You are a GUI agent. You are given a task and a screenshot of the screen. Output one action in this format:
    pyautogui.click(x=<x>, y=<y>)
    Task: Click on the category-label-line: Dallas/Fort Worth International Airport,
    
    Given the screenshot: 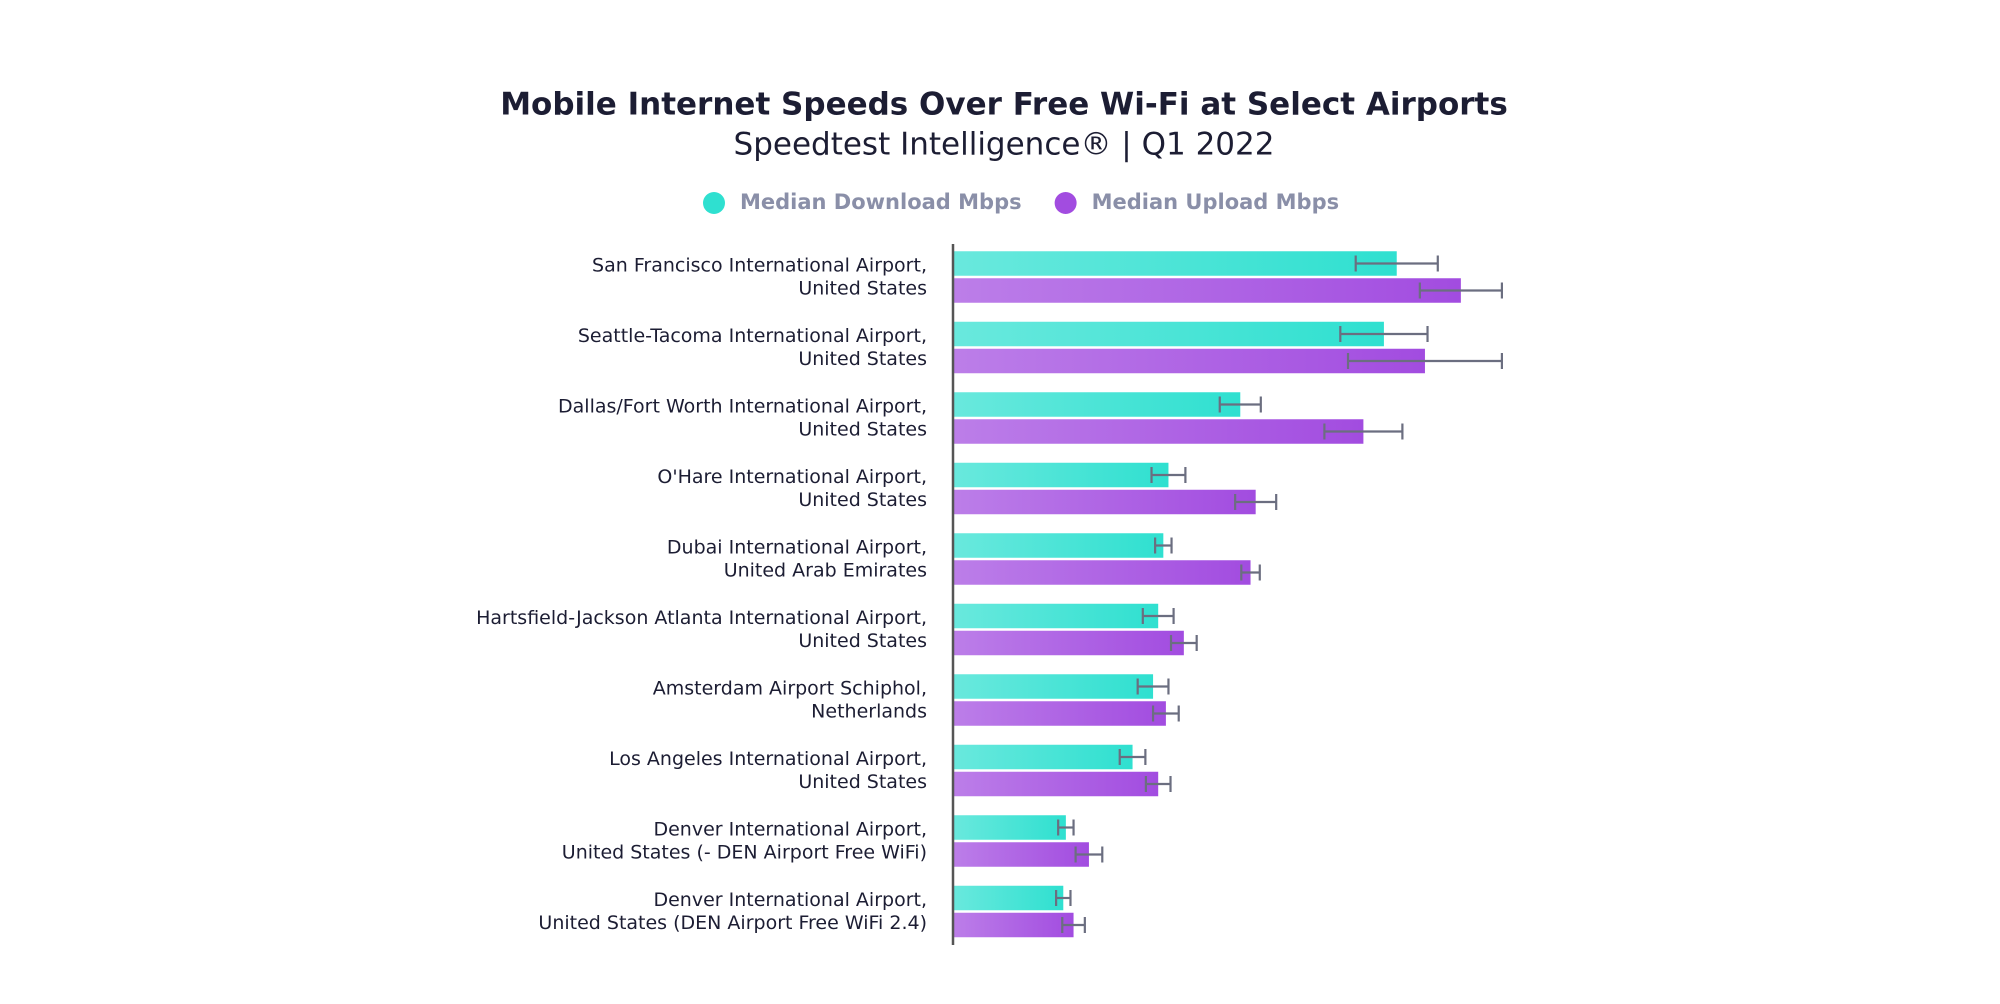 What is the action you would take?
    pyautogui.click(x=742, y=406)
    